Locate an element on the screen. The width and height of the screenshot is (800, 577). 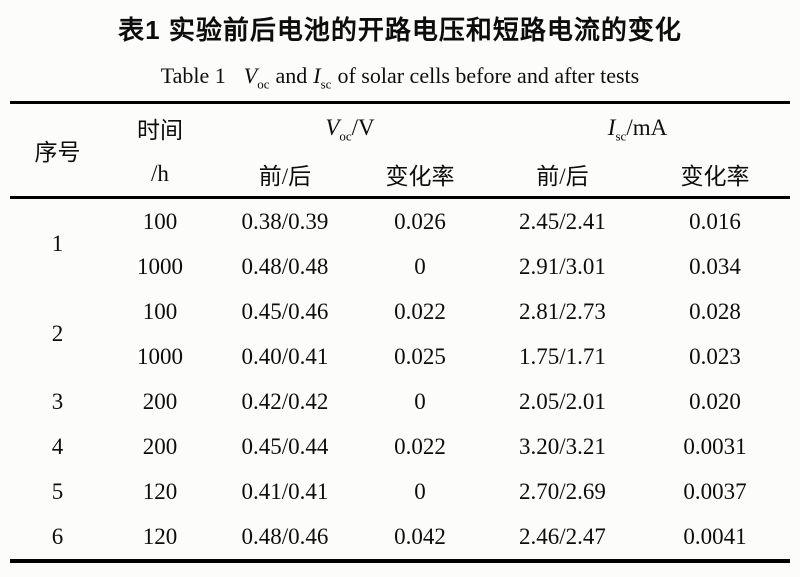
table-label-english: Table 1 is located at coordinates (193, 75).